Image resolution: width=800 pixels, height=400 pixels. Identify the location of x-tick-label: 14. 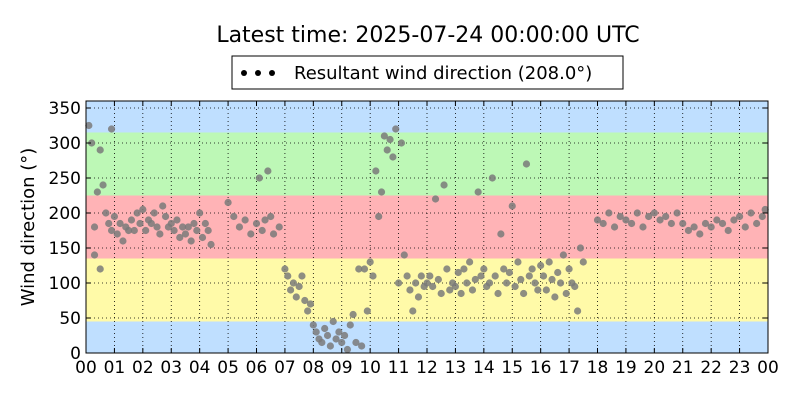
(484, 368).